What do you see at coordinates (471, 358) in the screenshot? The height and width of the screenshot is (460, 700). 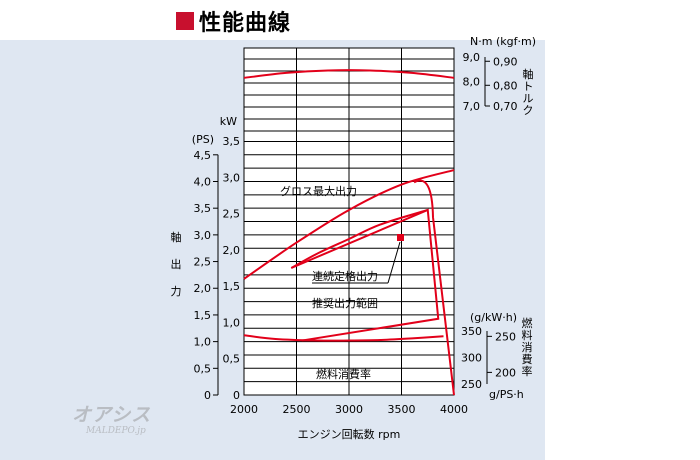 I see `gkwh-tick-label: 300` at bounding box center [471, 358].